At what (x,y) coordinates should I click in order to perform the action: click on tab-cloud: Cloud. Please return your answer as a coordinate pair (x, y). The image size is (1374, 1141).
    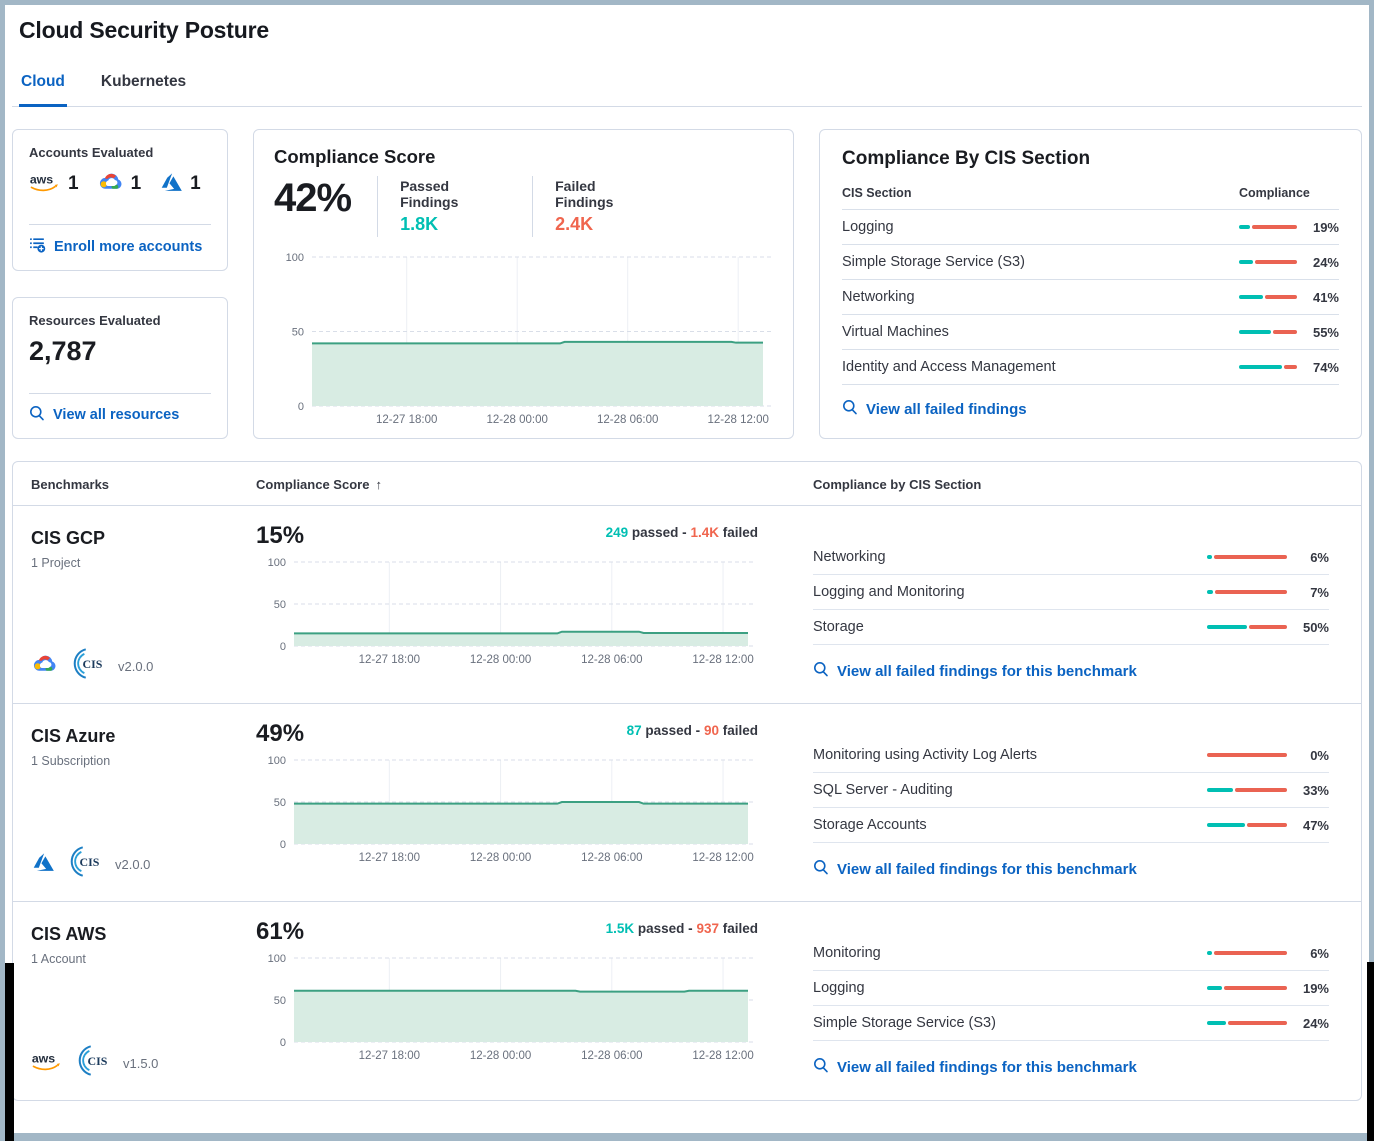
    Looking at the image, I should click on (43, 88).